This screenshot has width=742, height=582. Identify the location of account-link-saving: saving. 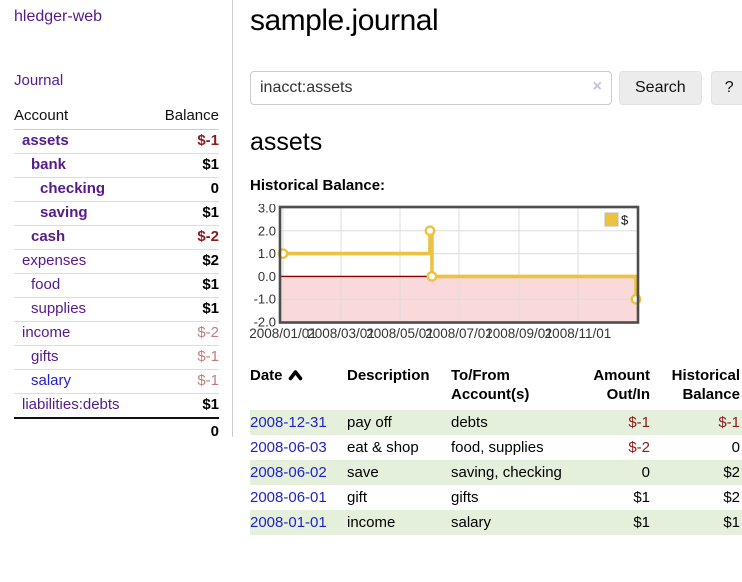
(64, 212).